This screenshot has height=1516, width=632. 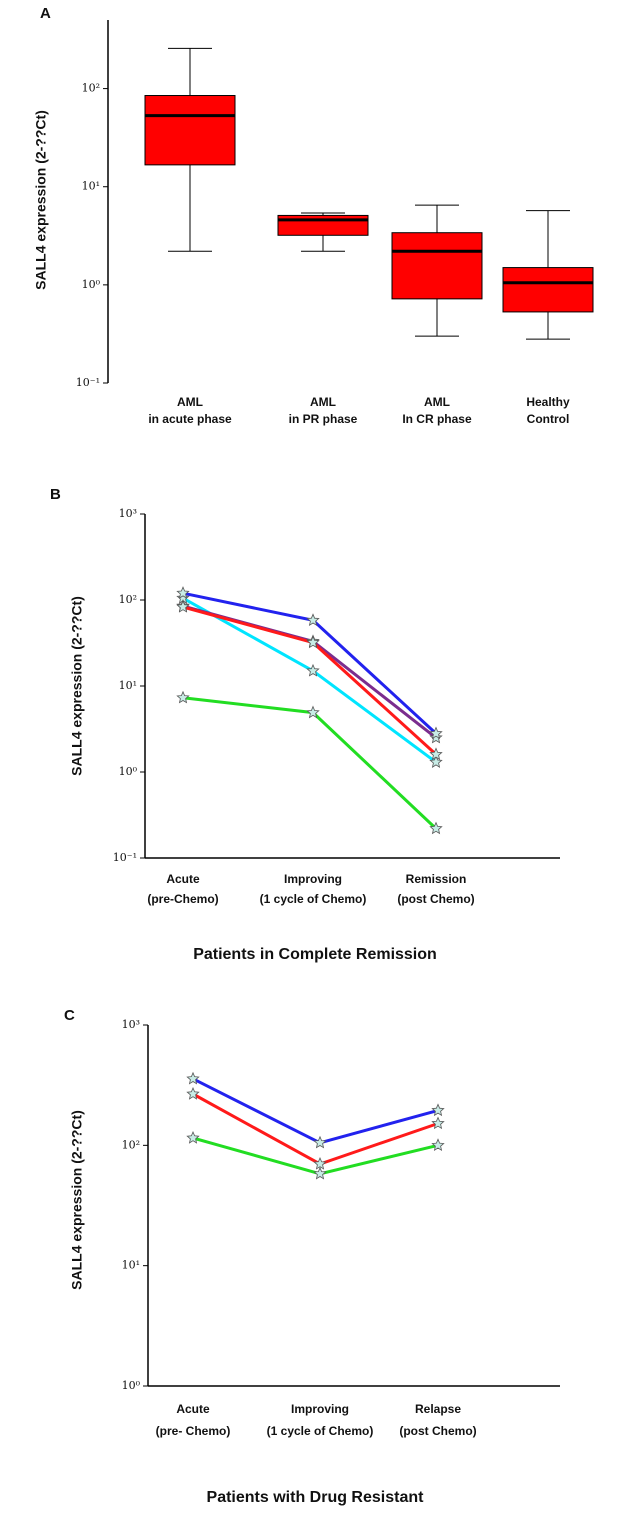 I want to click on panel-label: B, so click(x=55, y=494).